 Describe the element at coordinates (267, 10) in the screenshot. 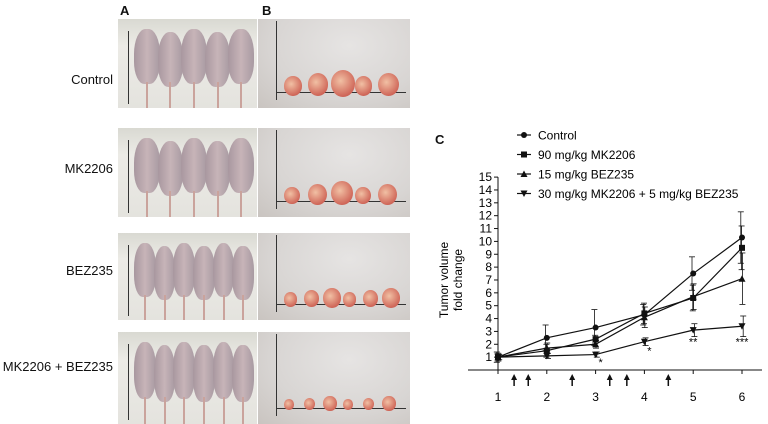

I see `panel-label-b: B` at that location.